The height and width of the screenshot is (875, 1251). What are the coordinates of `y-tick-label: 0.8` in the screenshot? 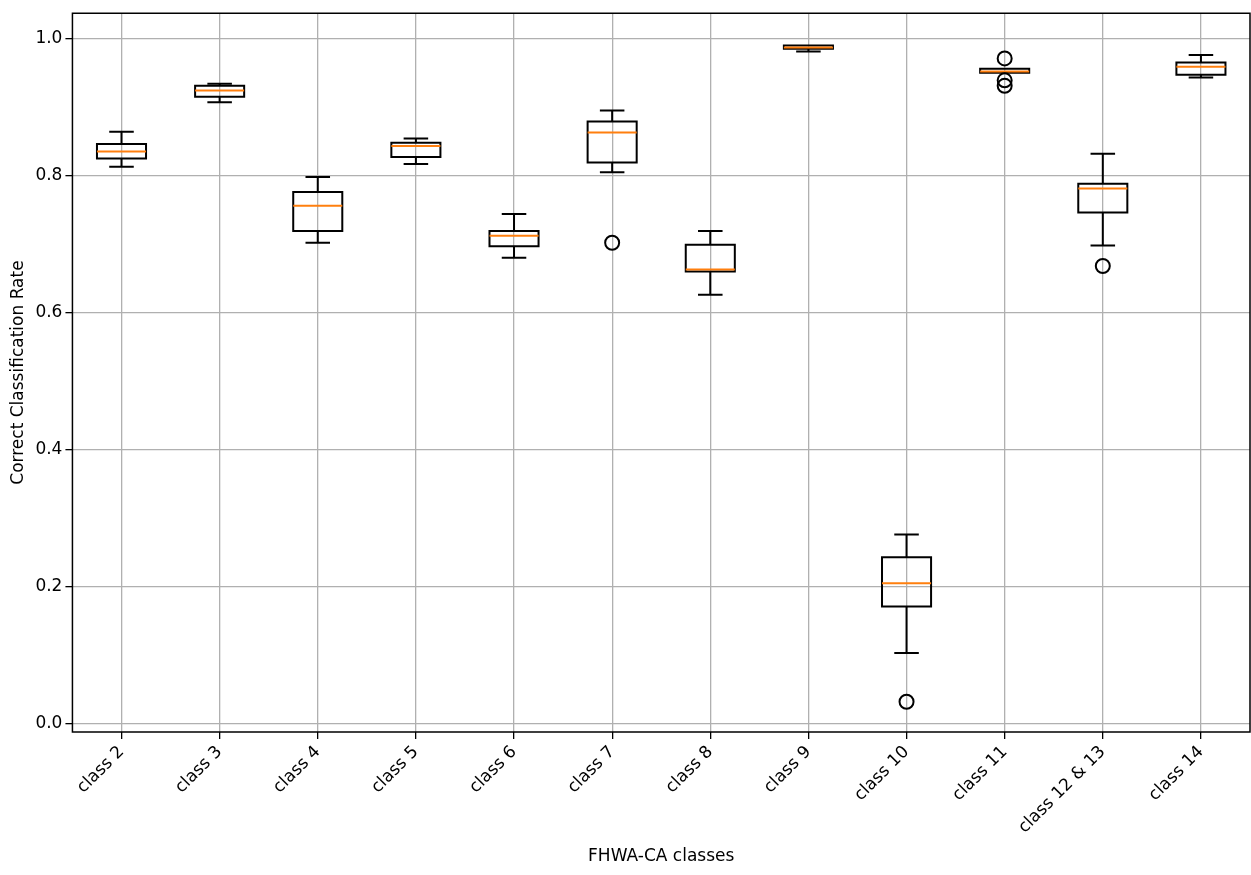 It's located at (49, 174).